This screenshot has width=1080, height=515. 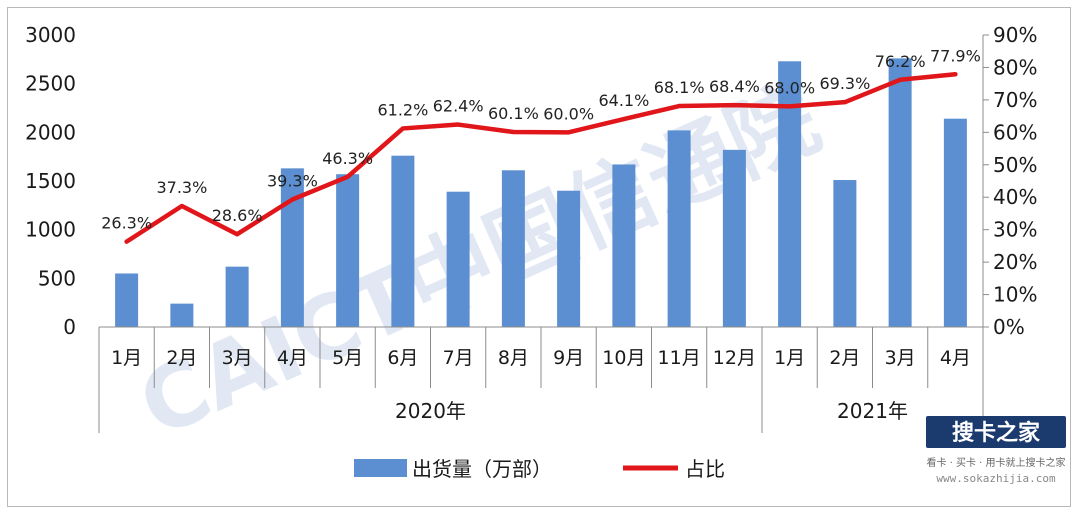 I want to click on legend: 出货量（万部） 占比, so click(x=539, y=469).